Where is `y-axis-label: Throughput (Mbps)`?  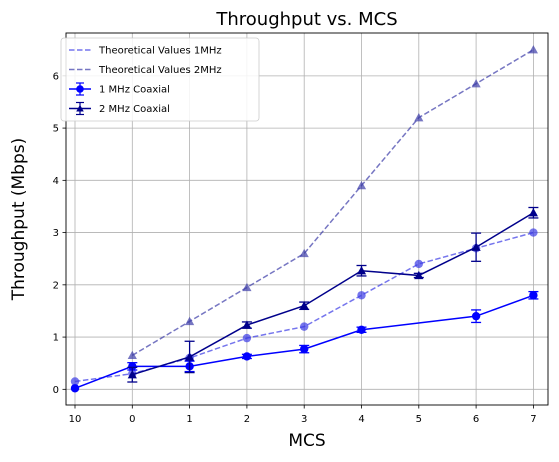
y-axis-label: Throughput (Mbps) is located at coordinates (19, 220).